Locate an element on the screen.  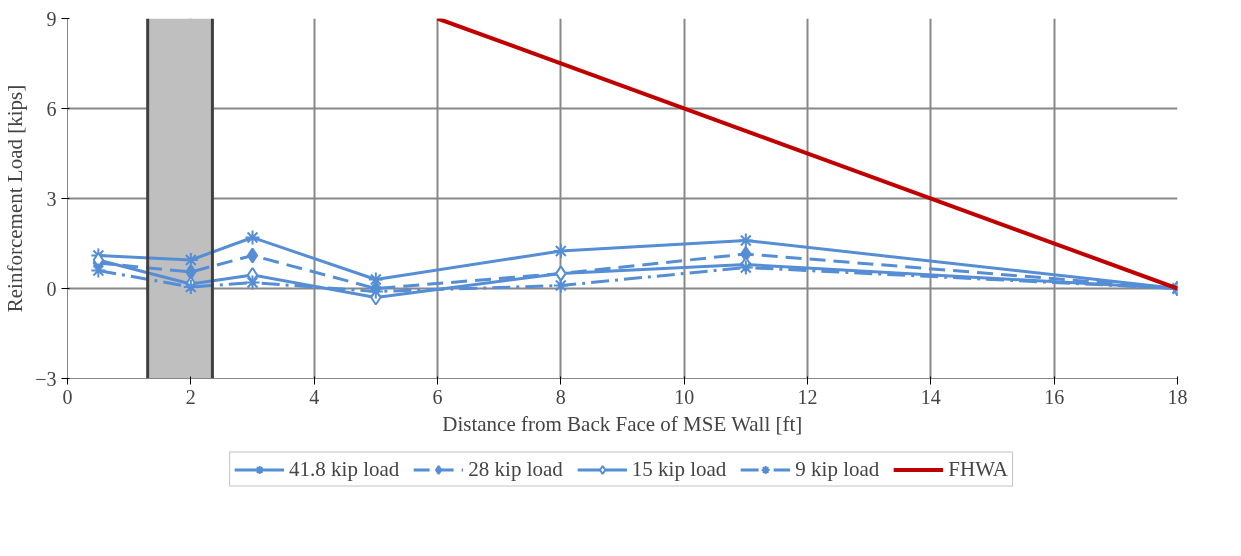
y-tick-label: 6 is located at coordinates (51, 108).